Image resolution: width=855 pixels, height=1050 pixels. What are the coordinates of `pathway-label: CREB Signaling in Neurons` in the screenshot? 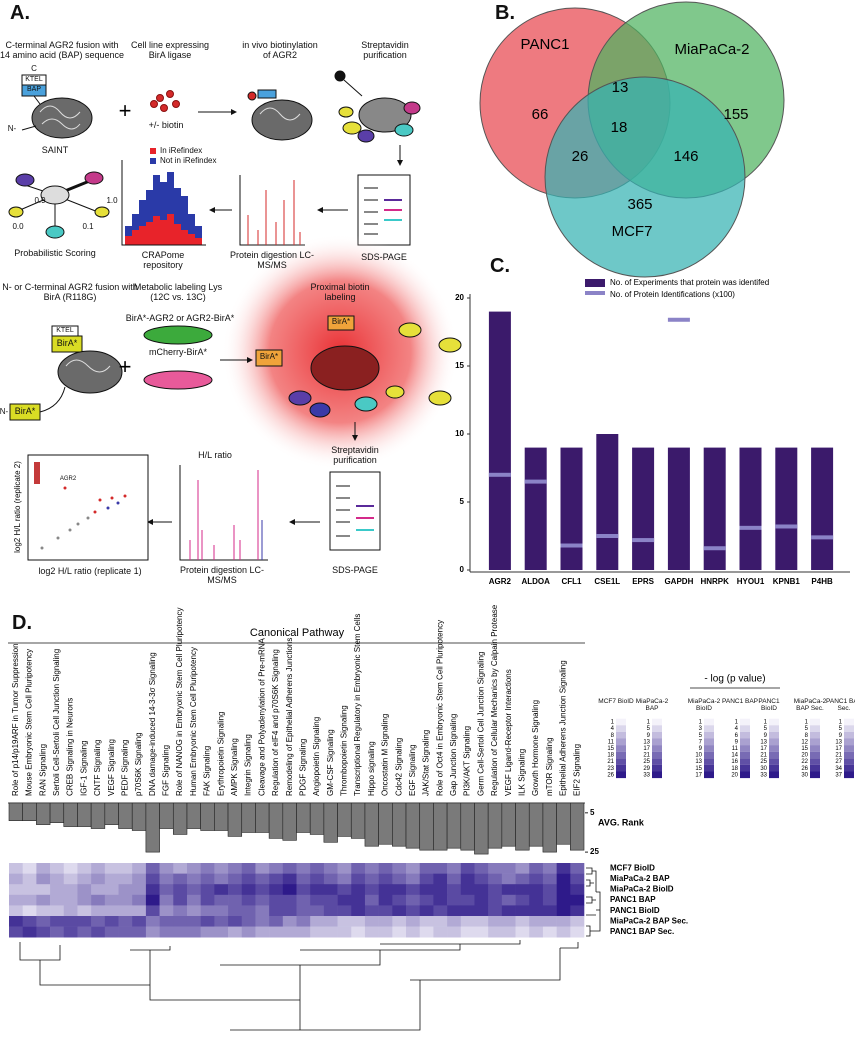 It's located at (70, 747).